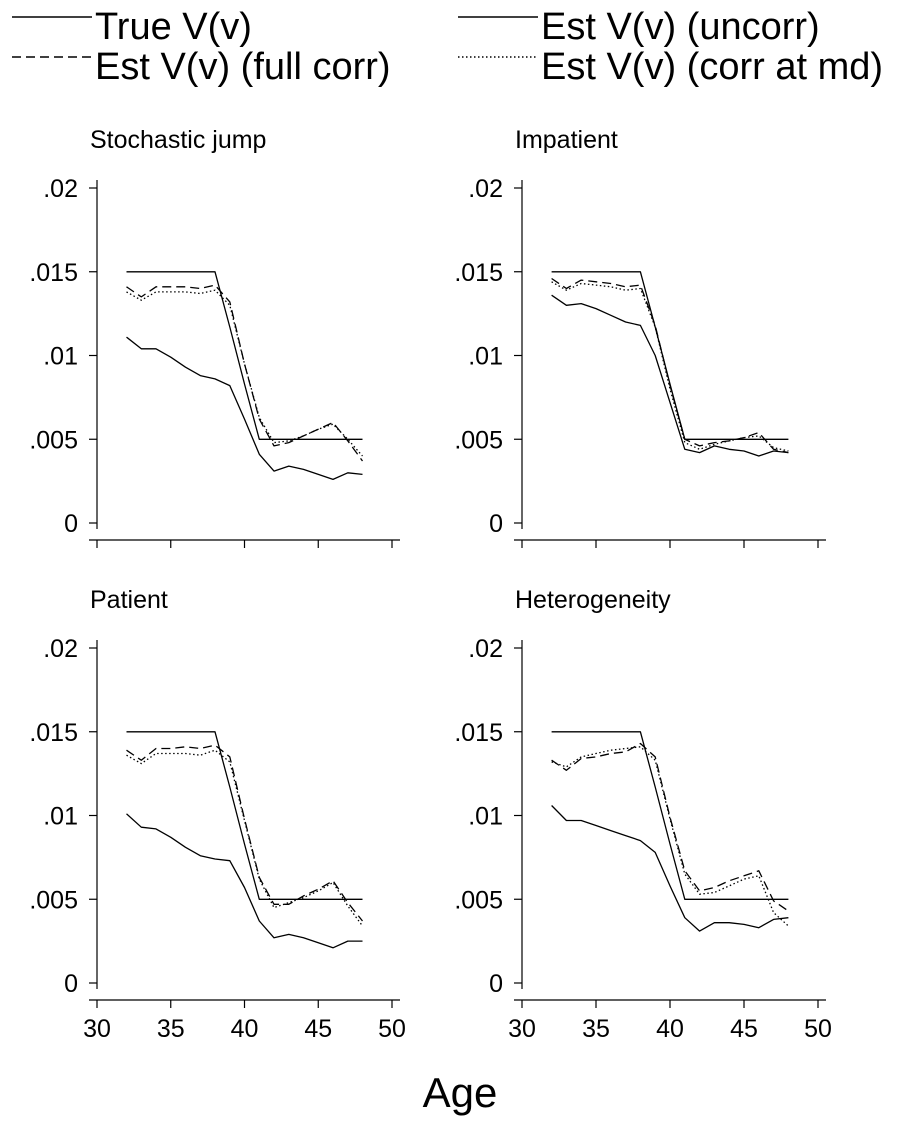 The height and width of the screenshot is (1124, 922). Describe the element at coordinates (485, 189) in the screenshot. I see `y-tick-label-impatient-4: .02` at that location.